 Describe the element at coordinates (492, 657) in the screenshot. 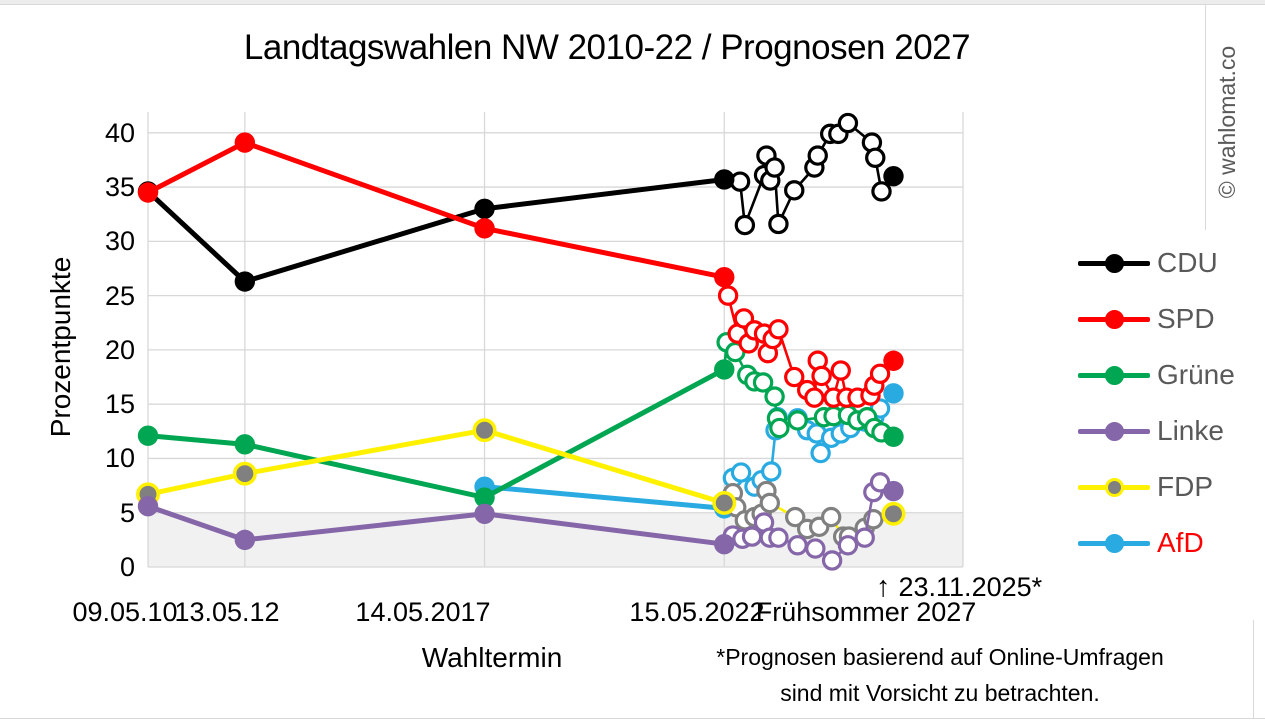

I see `x-axis-title: Wahltermin` at that location.